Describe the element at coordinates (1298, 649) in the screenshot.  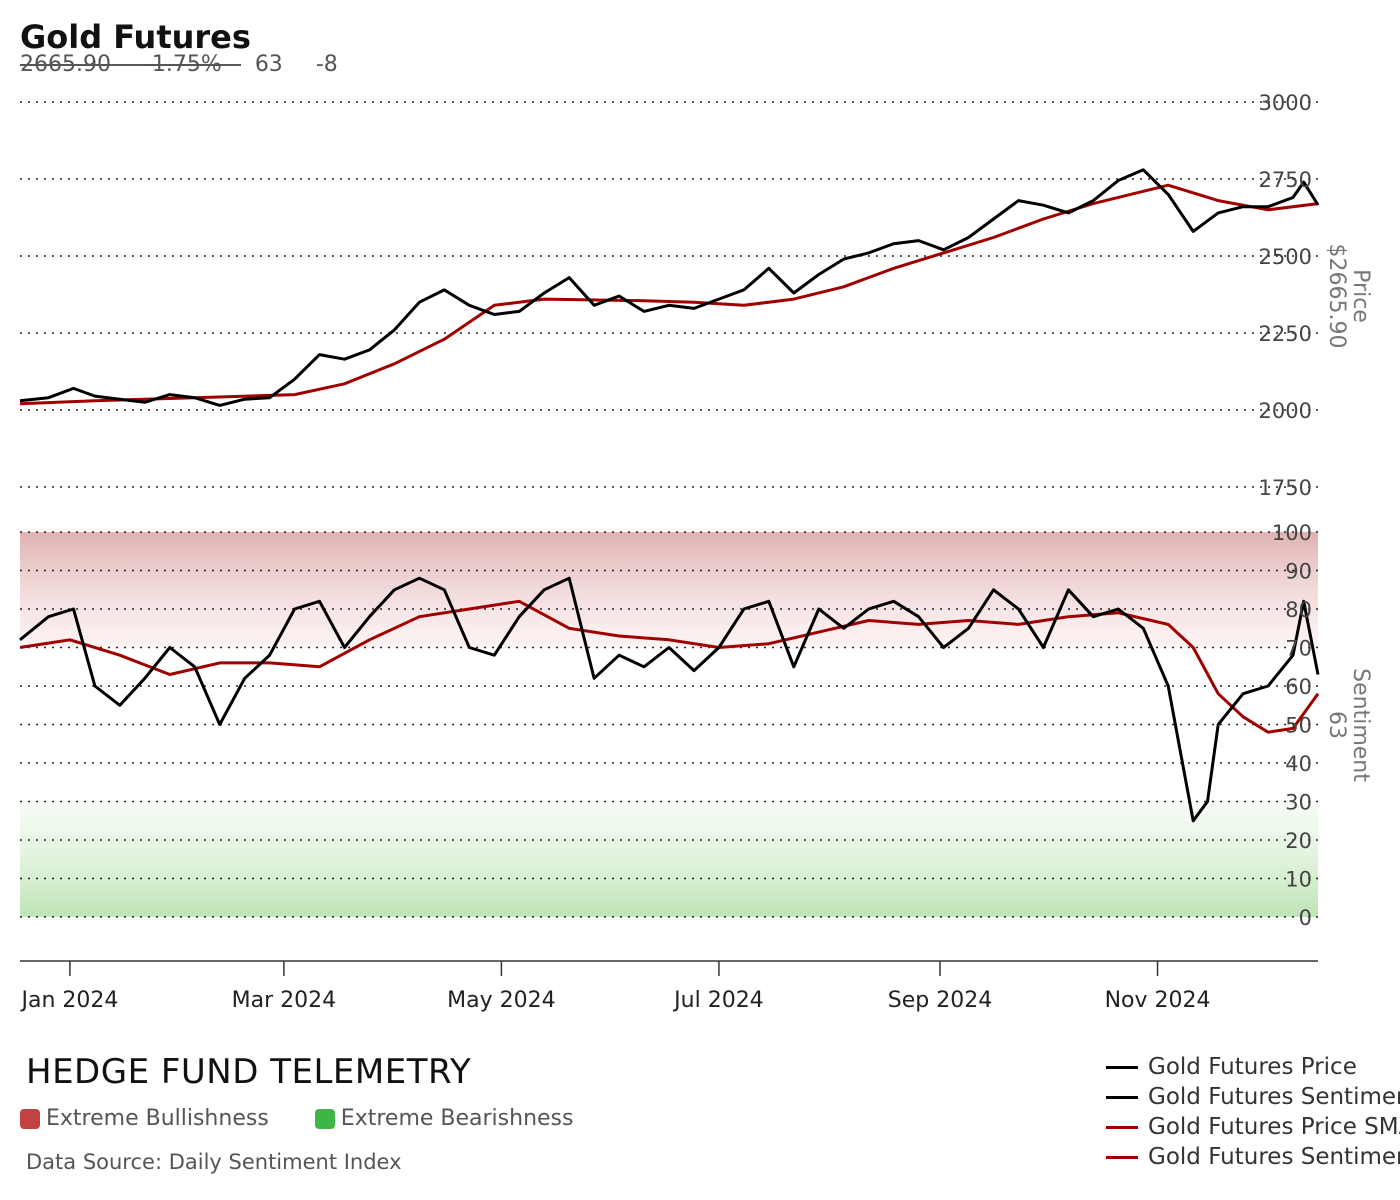
I see `sentiment-tick-label: 70` at that location.